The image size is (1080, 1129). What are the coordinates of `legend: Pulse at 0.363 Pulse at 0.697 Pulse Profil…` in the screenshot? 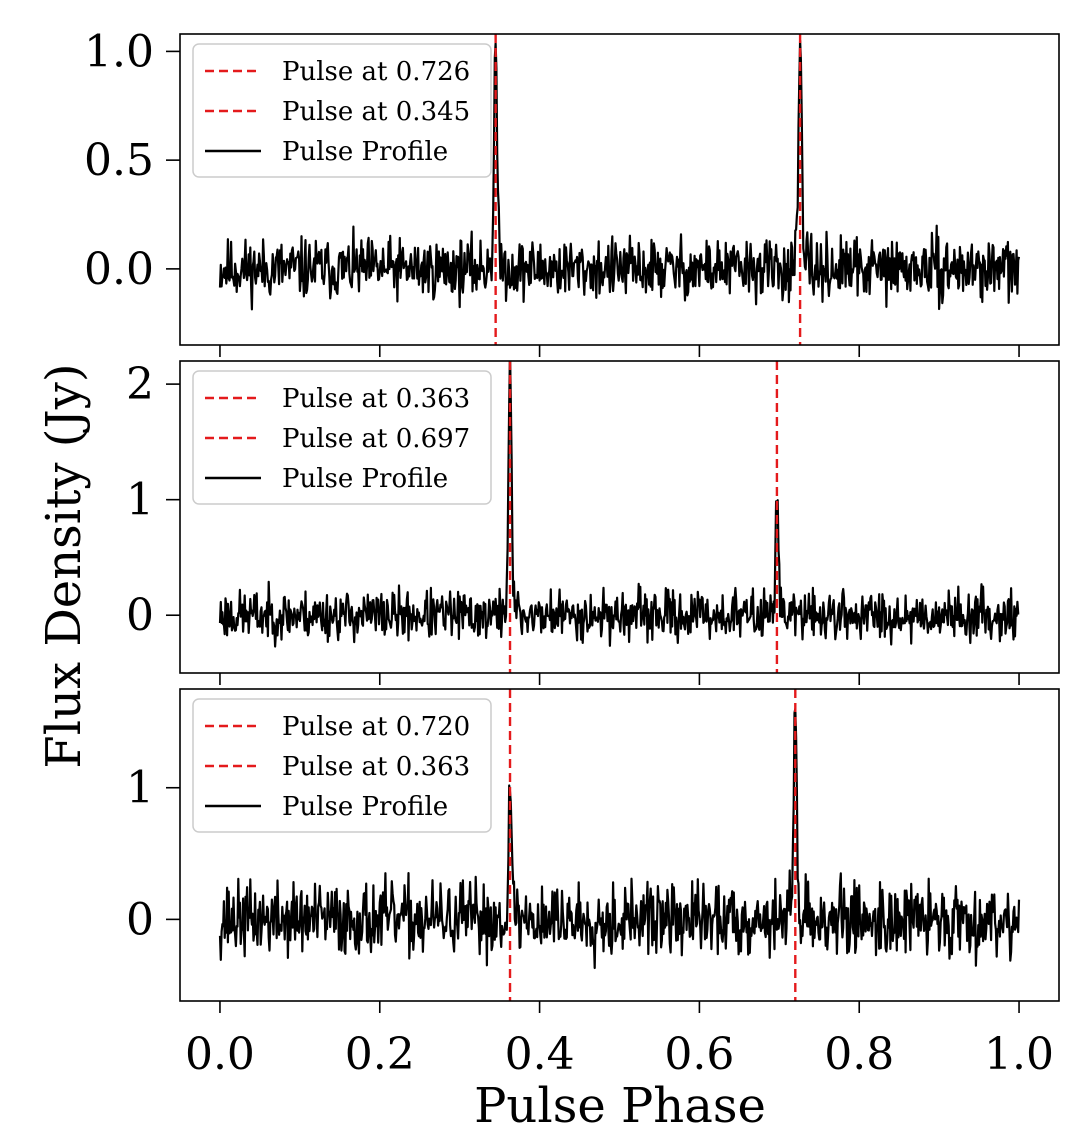 It's located at (342, 437).